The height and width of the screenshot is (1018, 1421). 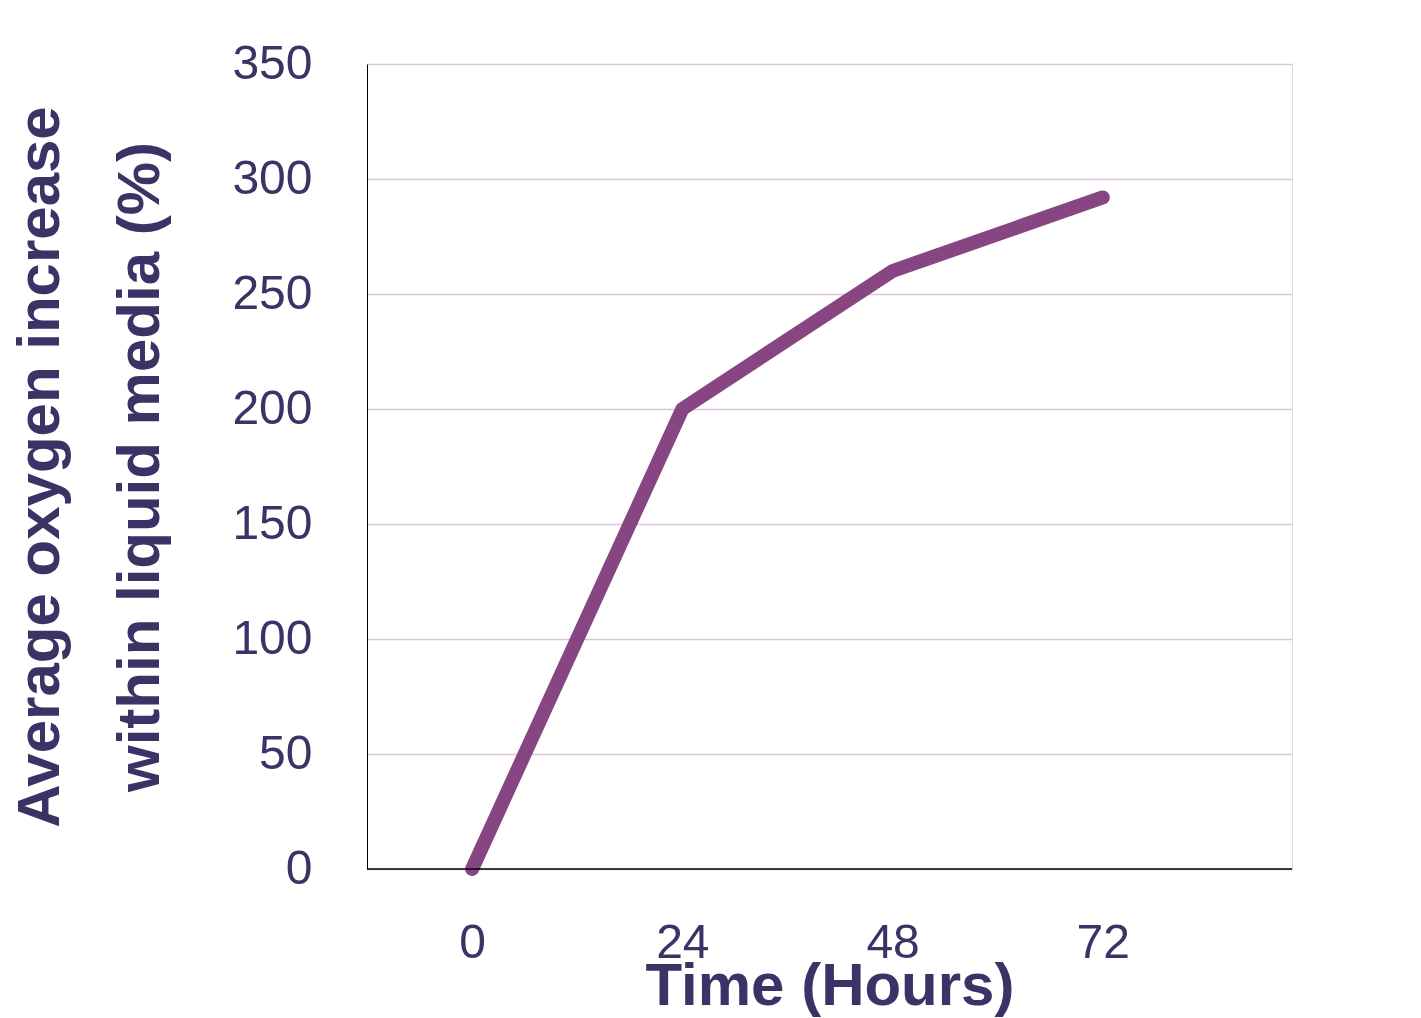 I want to click on x-tick-label: 72, so click(x=1103, y=941).